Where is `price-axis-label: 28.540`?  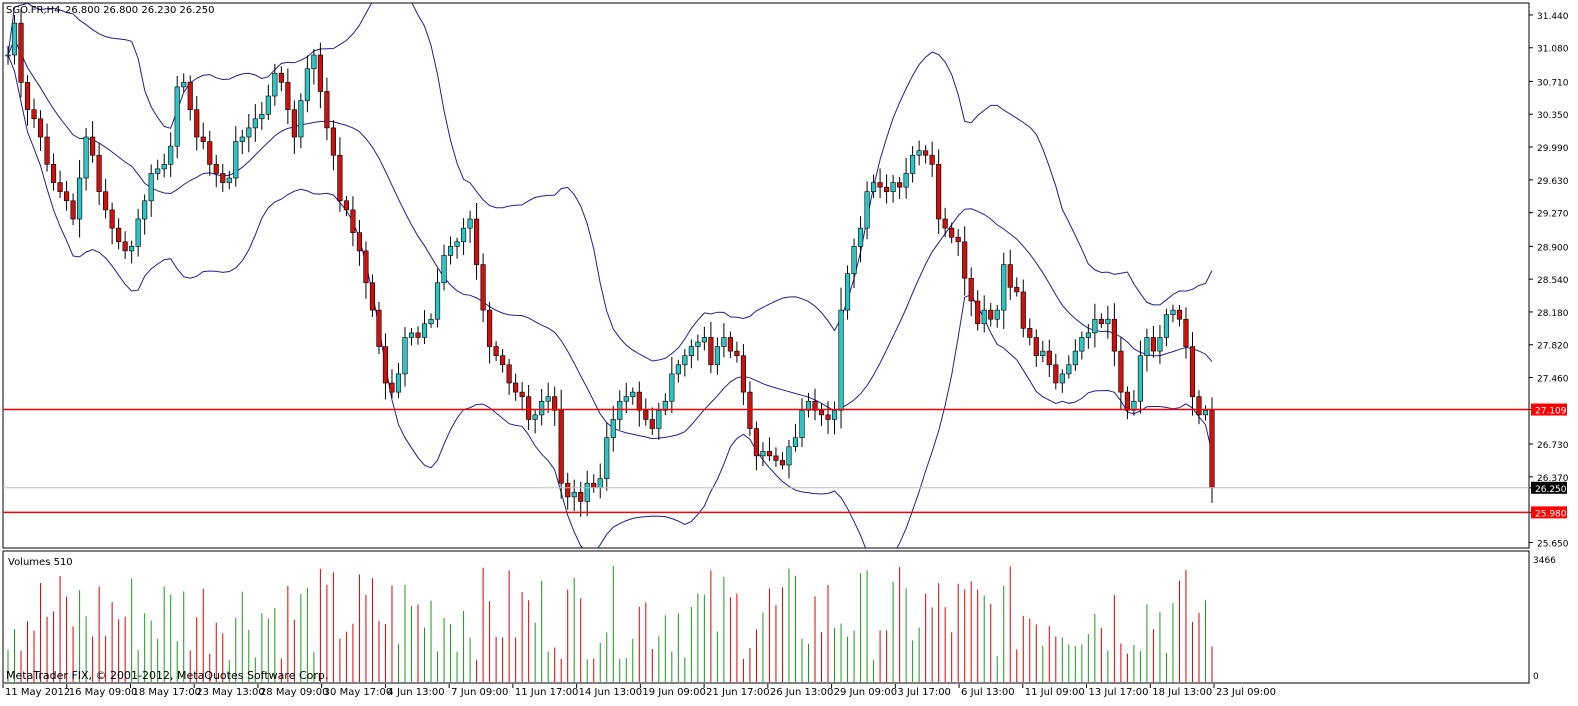
price-axis-label: 28.540 is located at coordinates (1553, 281).